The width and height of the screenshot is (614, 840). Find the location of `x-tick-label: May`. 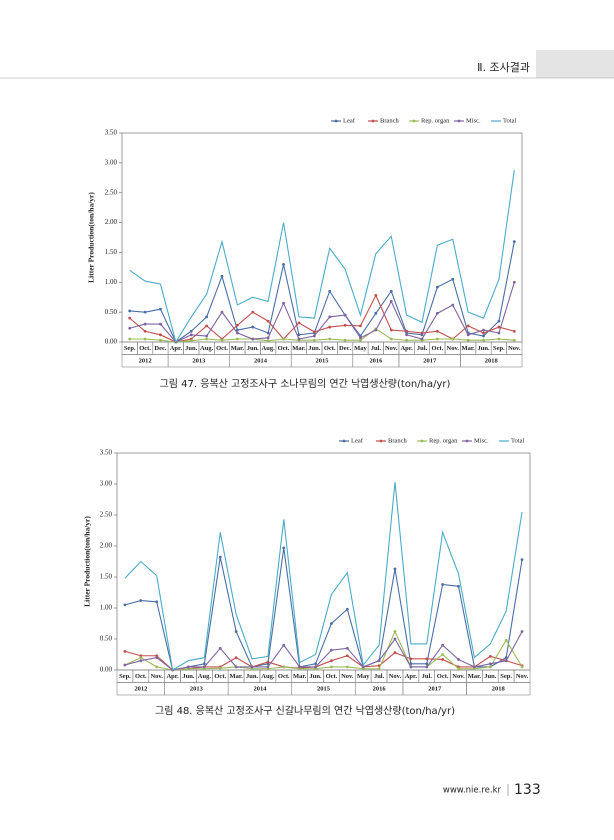

x-tick-label: May is located at coordinates (360, 348).